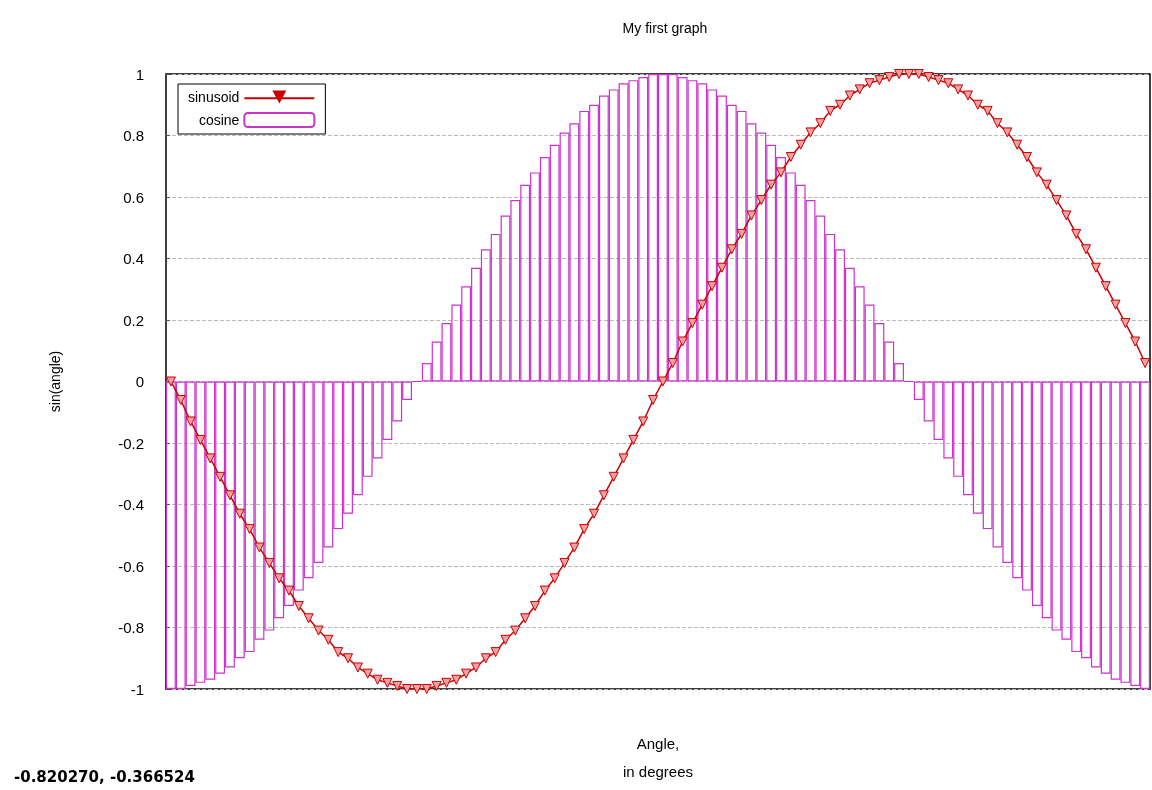 The image size is (1152, 790). What do you see at coordinates (139, 74) in the screenshot?
I see `y-tick-label: 1` at bounding box center [139, 74].